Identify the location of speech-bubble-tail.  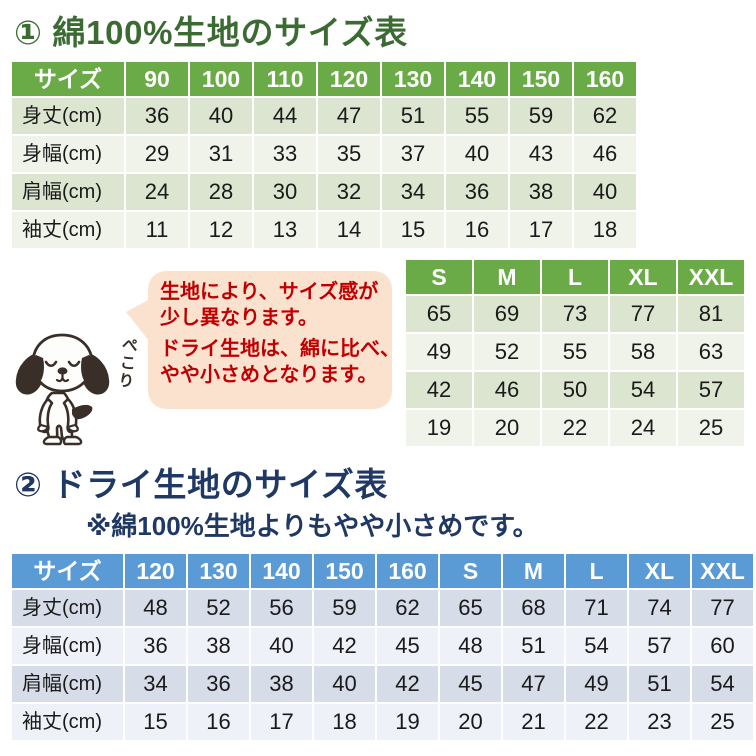
(138, 320).